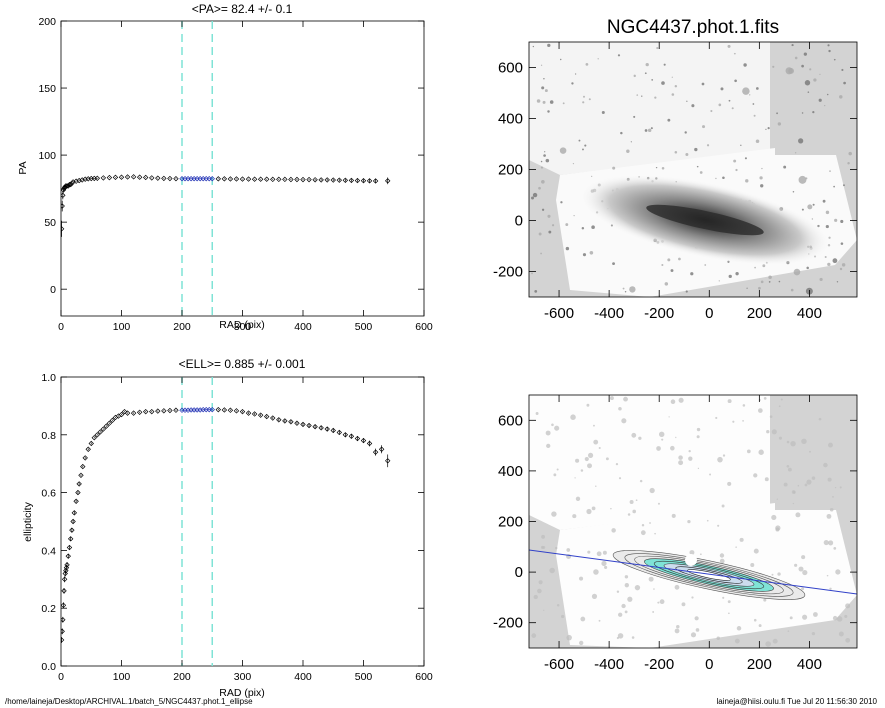 Image resolution: width=885 pixels, height=708 pixels. I want to click on x-tick-label: 300, so click(243, 677).